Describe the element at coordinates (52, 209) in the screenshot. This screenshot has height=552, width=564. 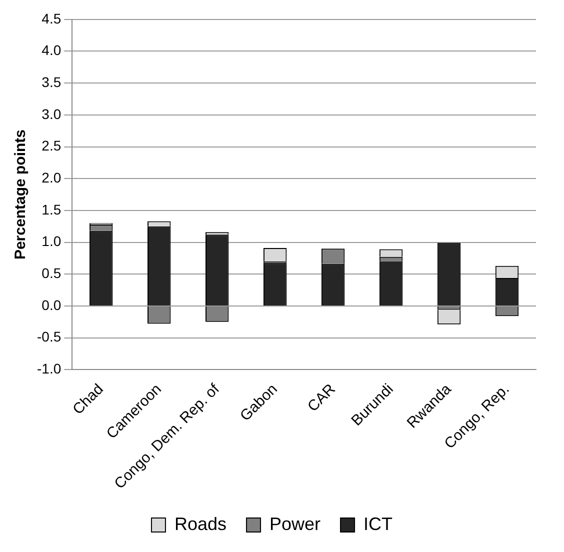
I see `y-tick-label: 1.5` at that location.